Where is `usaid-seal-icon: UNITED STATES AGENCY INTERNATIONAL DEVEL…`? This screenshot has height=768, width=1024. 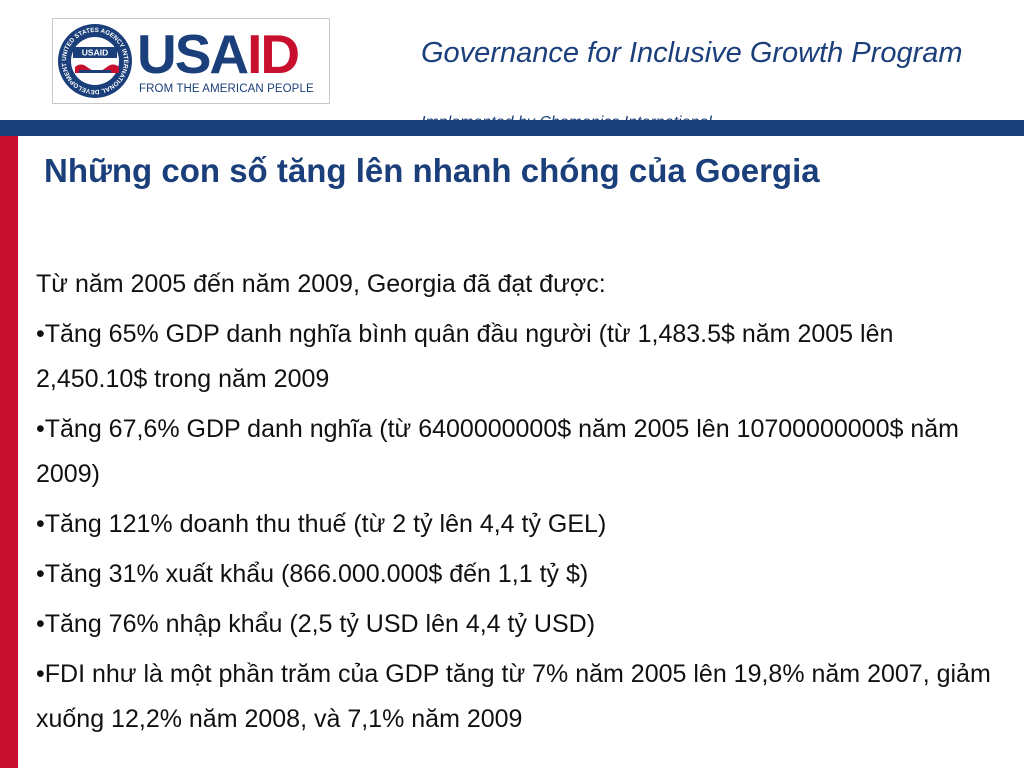 usaid-seal-icon: UNITED STATES AGENCY INTERNATIONAL DEVEL… is located at coordinates (95, 61).